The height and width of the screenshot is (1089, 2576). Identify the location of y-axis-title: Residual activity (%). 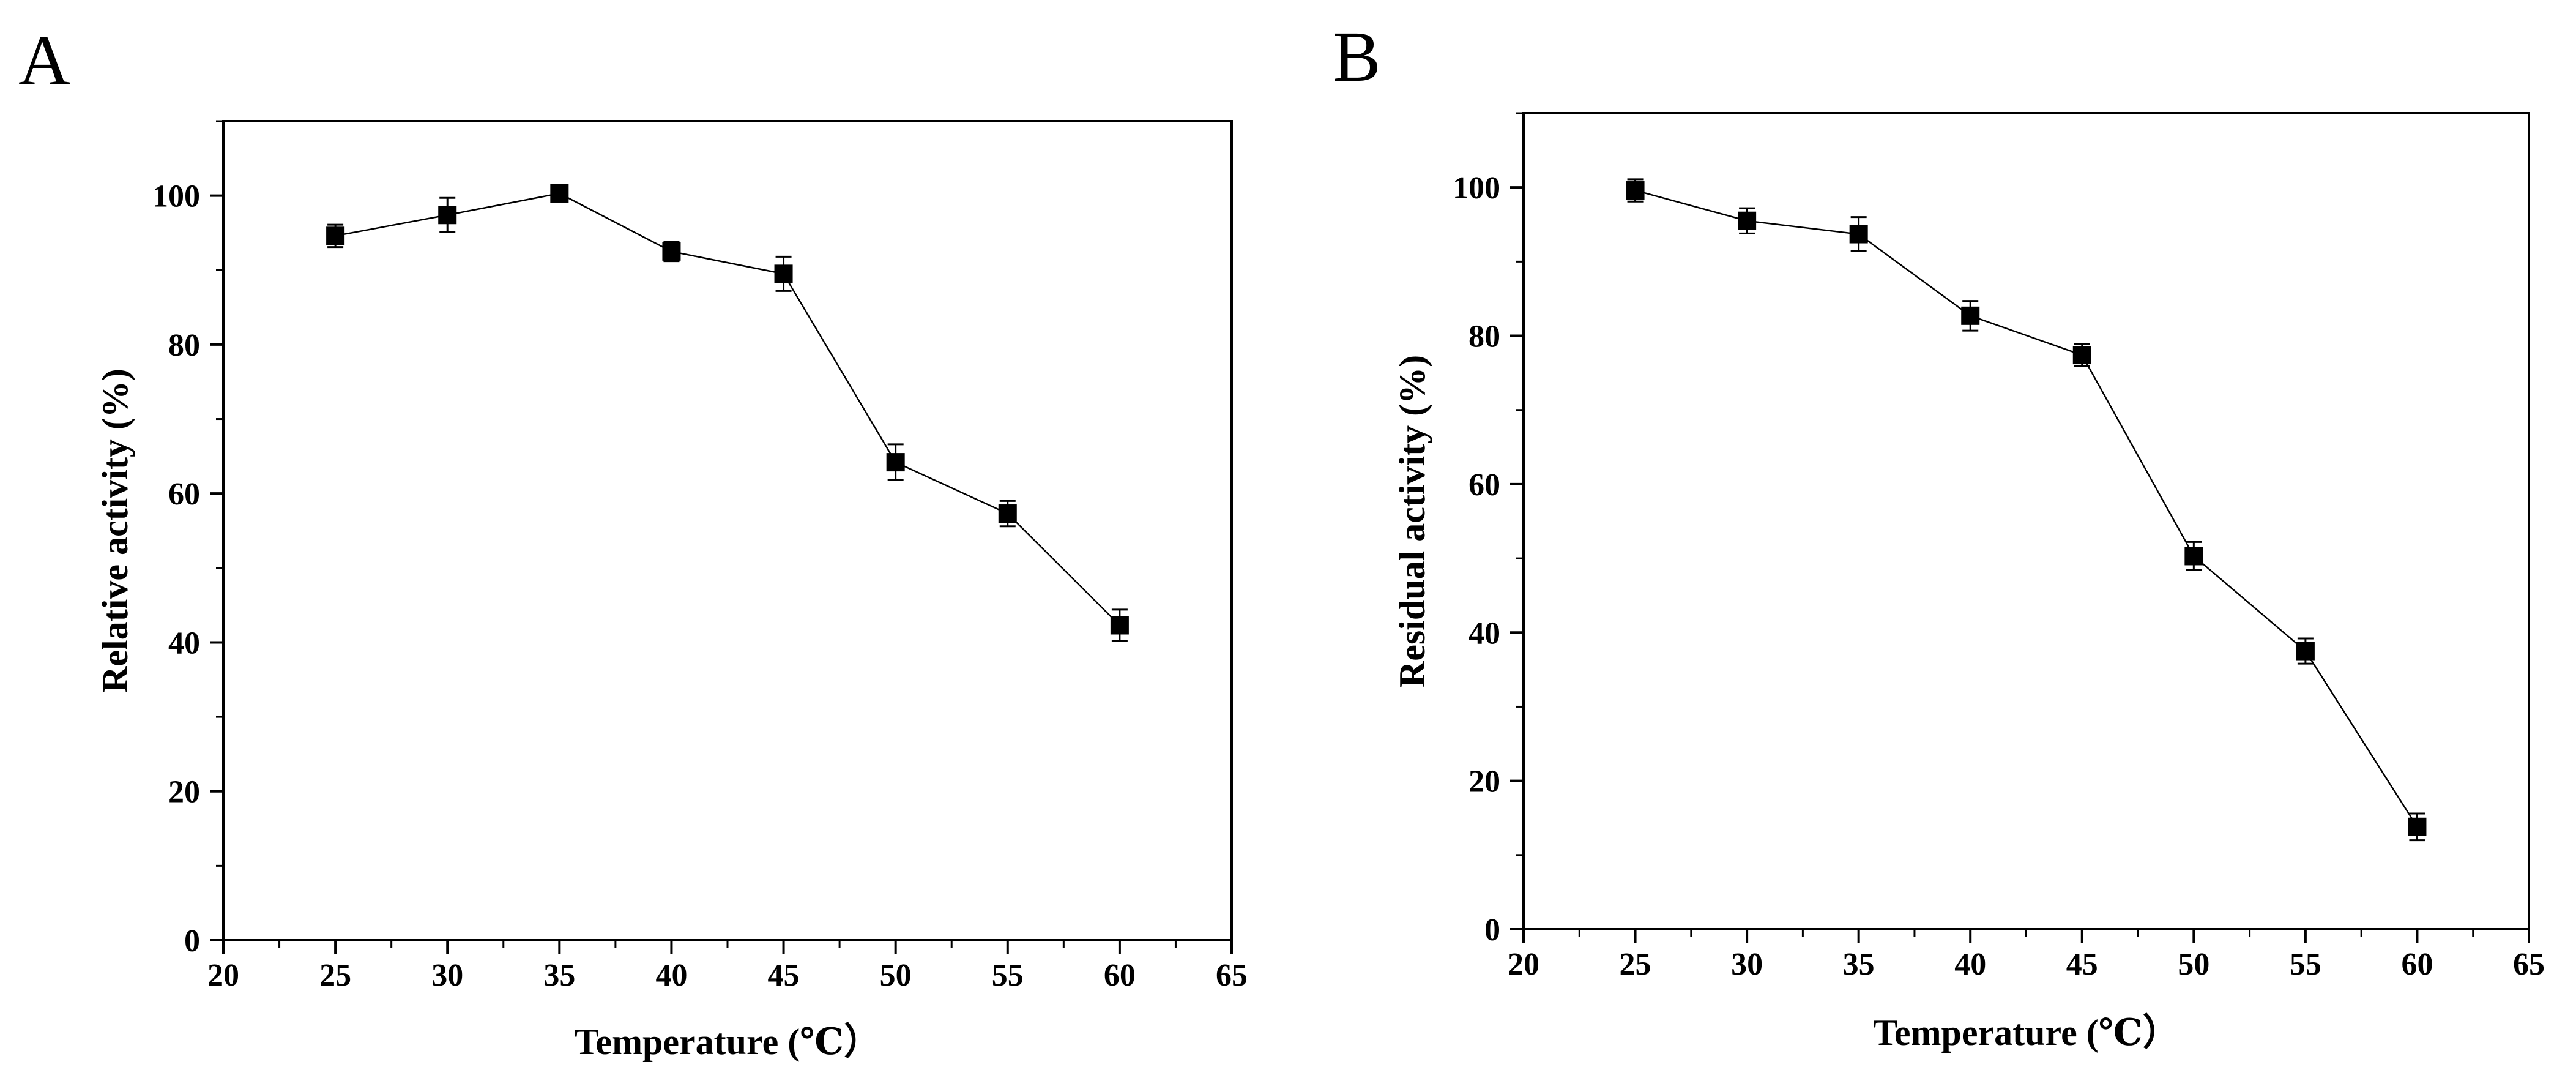
(1412, 521).